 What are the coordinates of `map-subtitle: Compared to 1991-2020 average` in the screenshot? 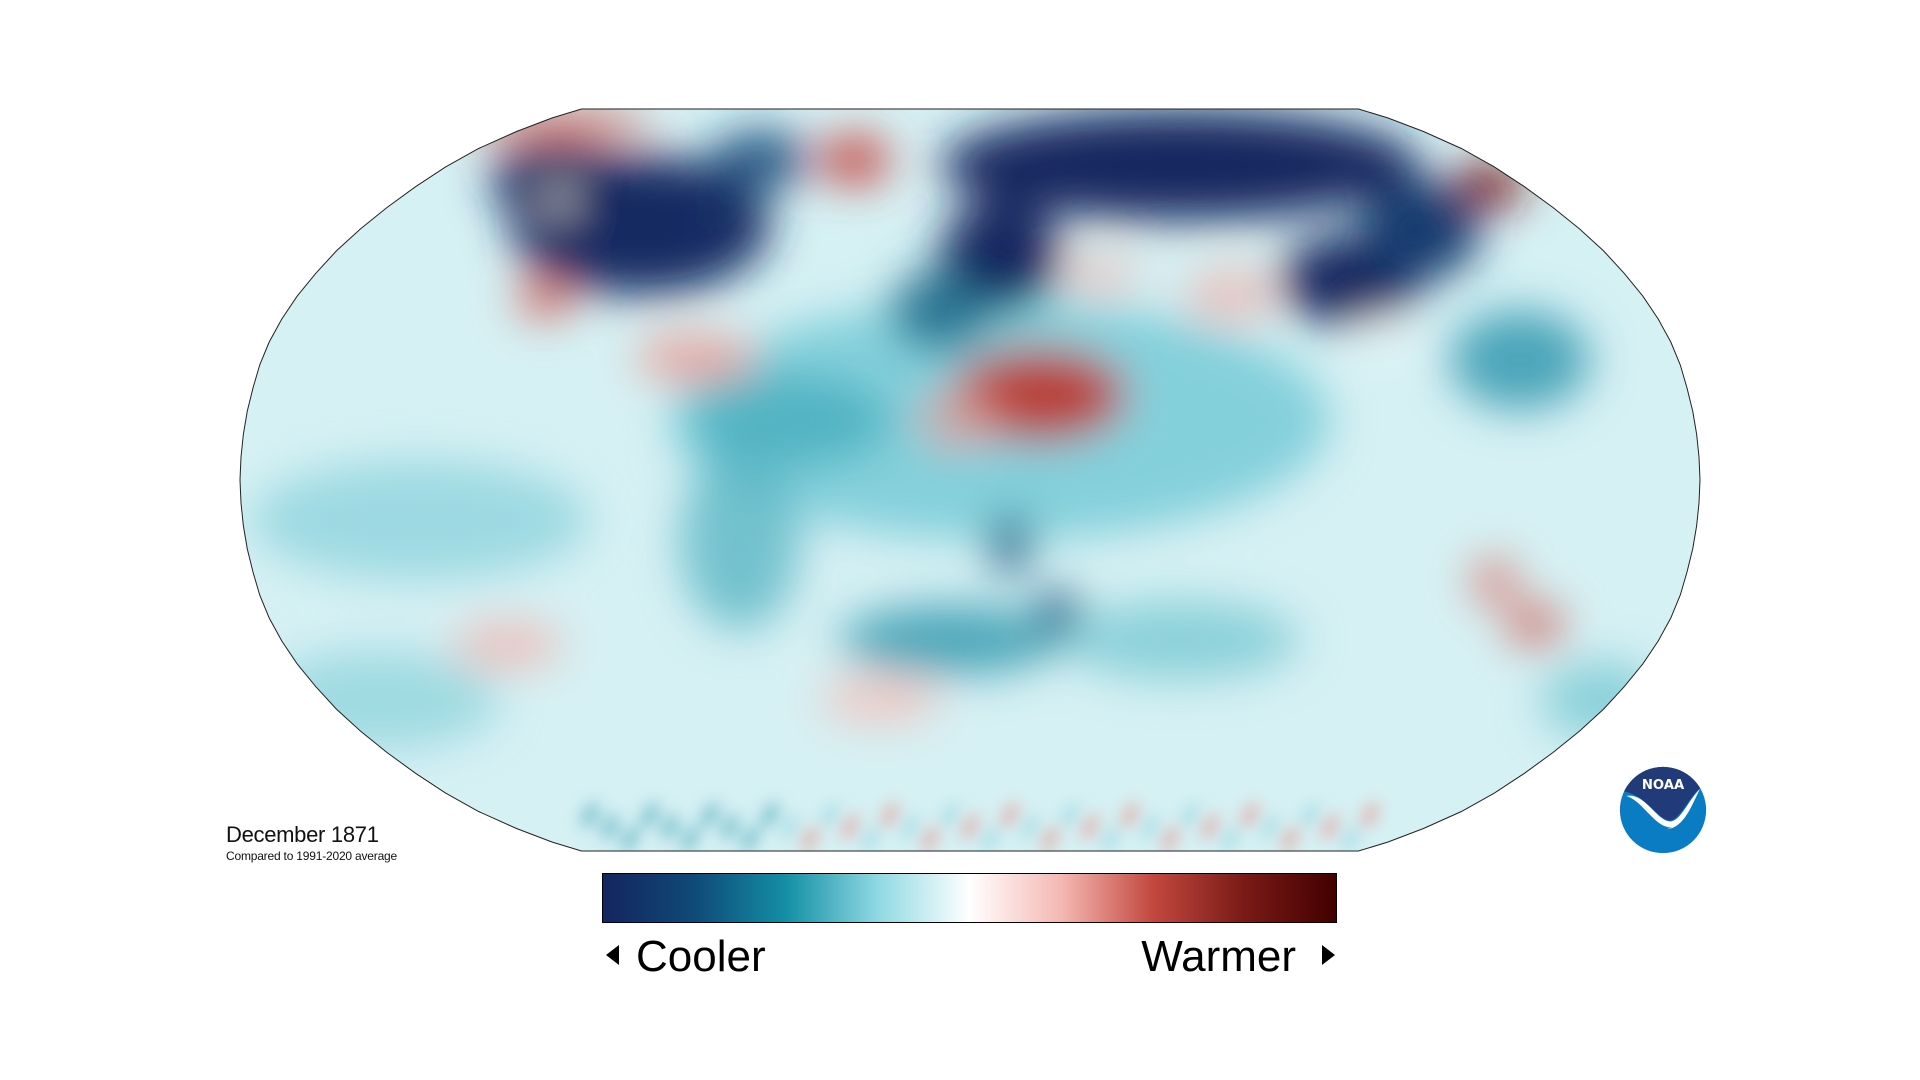 It's located at (311, 856).